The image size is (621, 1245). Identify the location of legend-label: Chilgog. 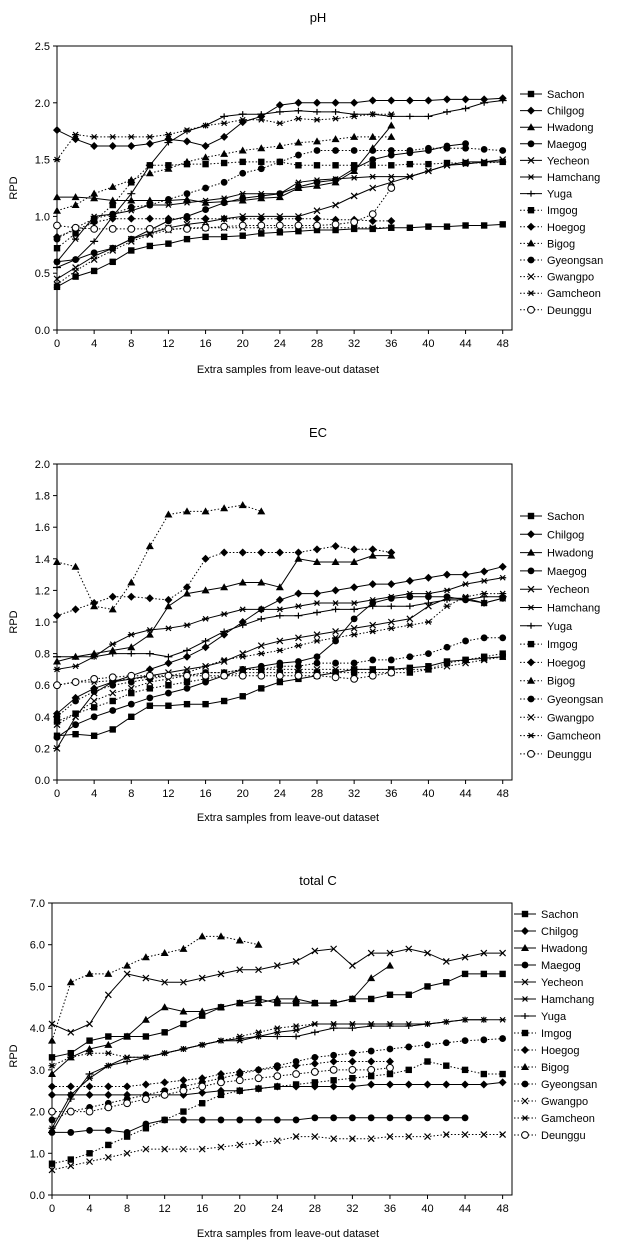
(565, 112).